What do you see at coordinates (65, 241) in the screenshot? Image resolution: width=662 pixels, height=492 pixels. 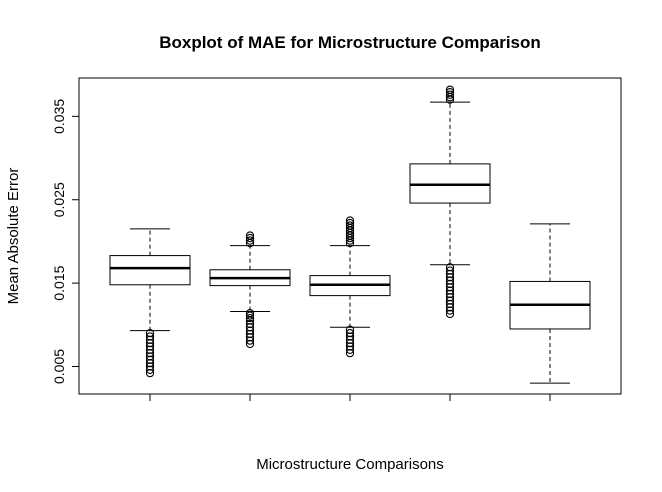 I see `y-axis: 0.005 0.015 0.025 0.035` at bounding box center [65, 241].